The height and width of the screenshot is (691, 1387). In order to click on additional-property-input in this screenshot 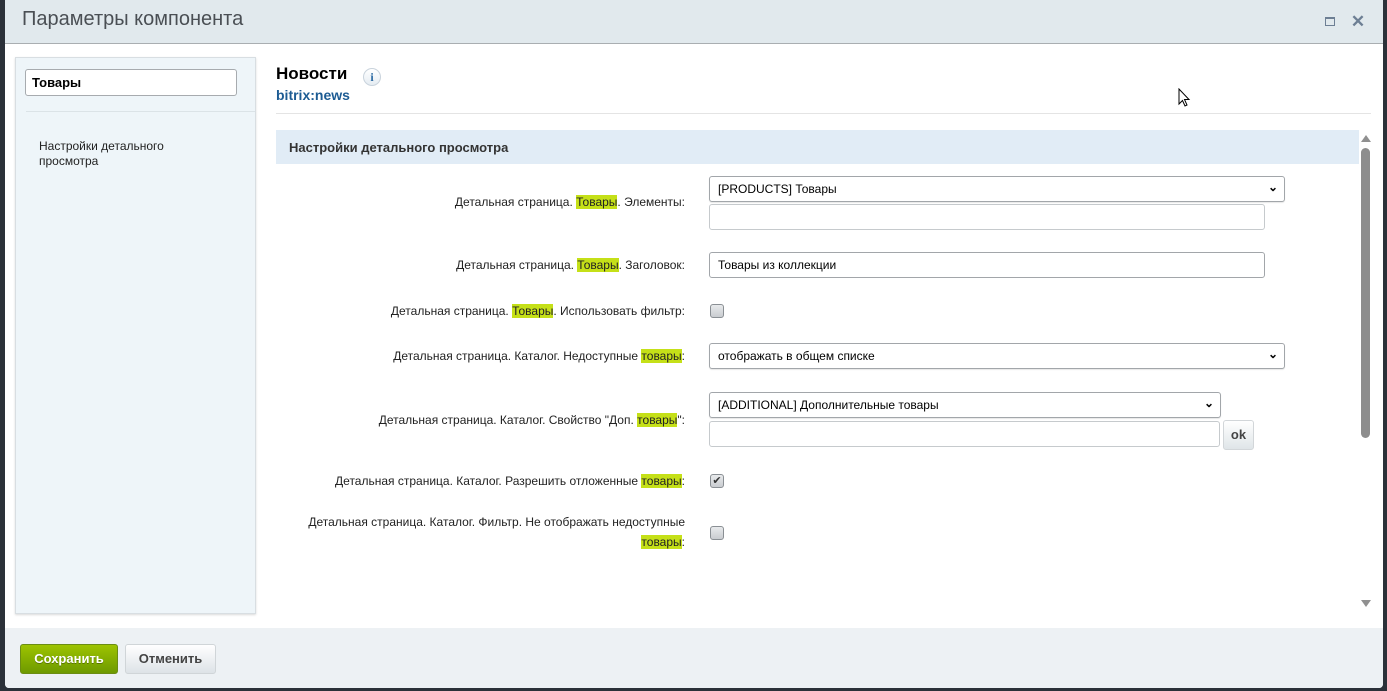, I will do `click(964, 434)`.